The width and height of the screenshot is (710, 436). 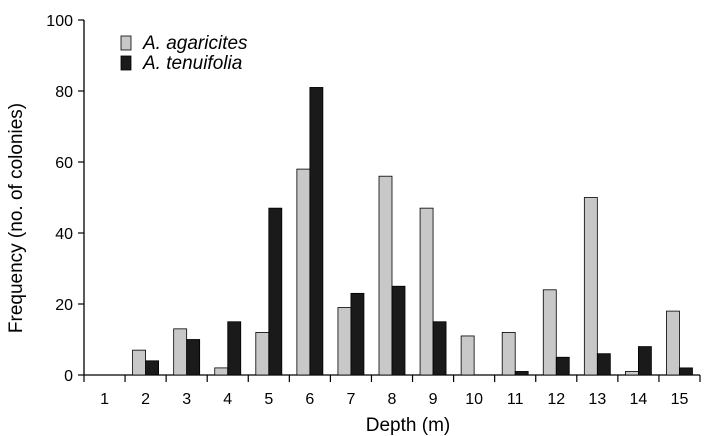 I want to click on y-tick-label: 60, so click(x=64, y=163).